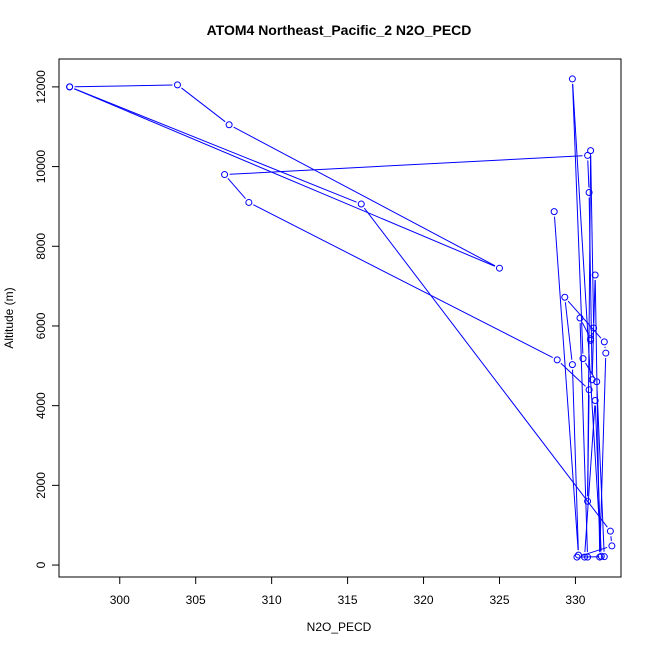  What do you see at coordinates (348, 600) in the screenshot?
I see `x-tick-label: 315` at bounding box center [348, 600].